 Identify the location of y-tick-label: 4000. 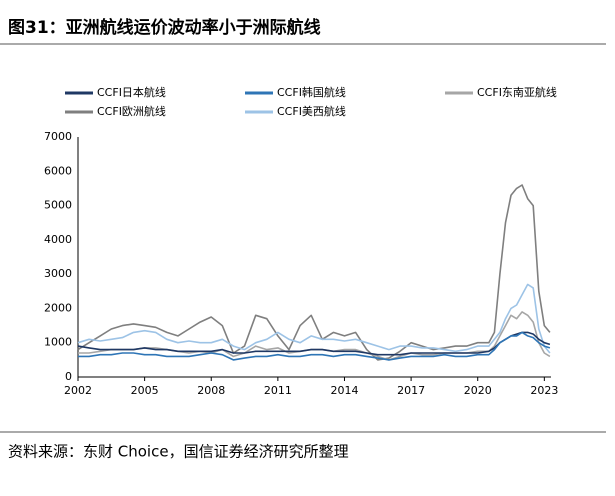
(58, 239).